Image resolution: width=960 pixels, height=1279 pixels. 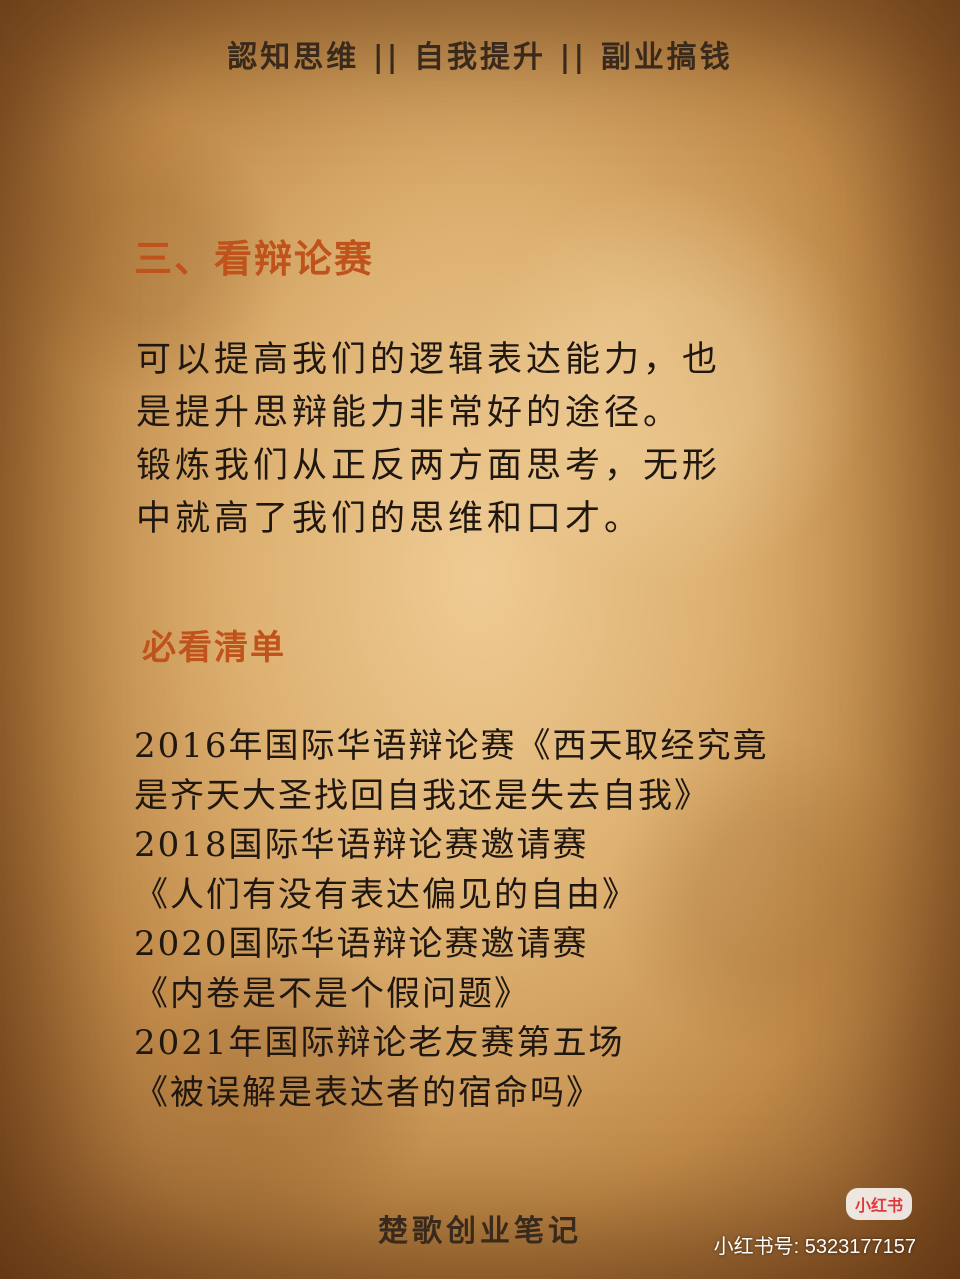 I want to click on list-item: 是齐天大圣找回自我还是失去自我》, so click(x=422, y=795).